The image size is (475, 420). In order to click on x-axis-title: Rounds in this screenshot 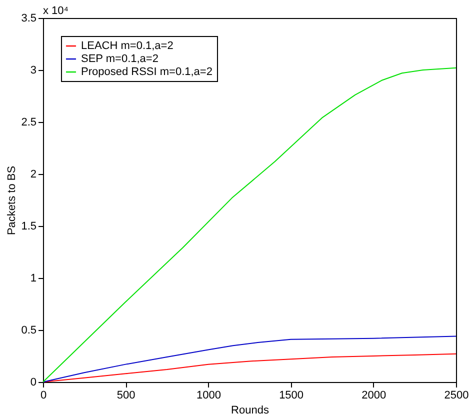, I will do `click(250, 410)`.